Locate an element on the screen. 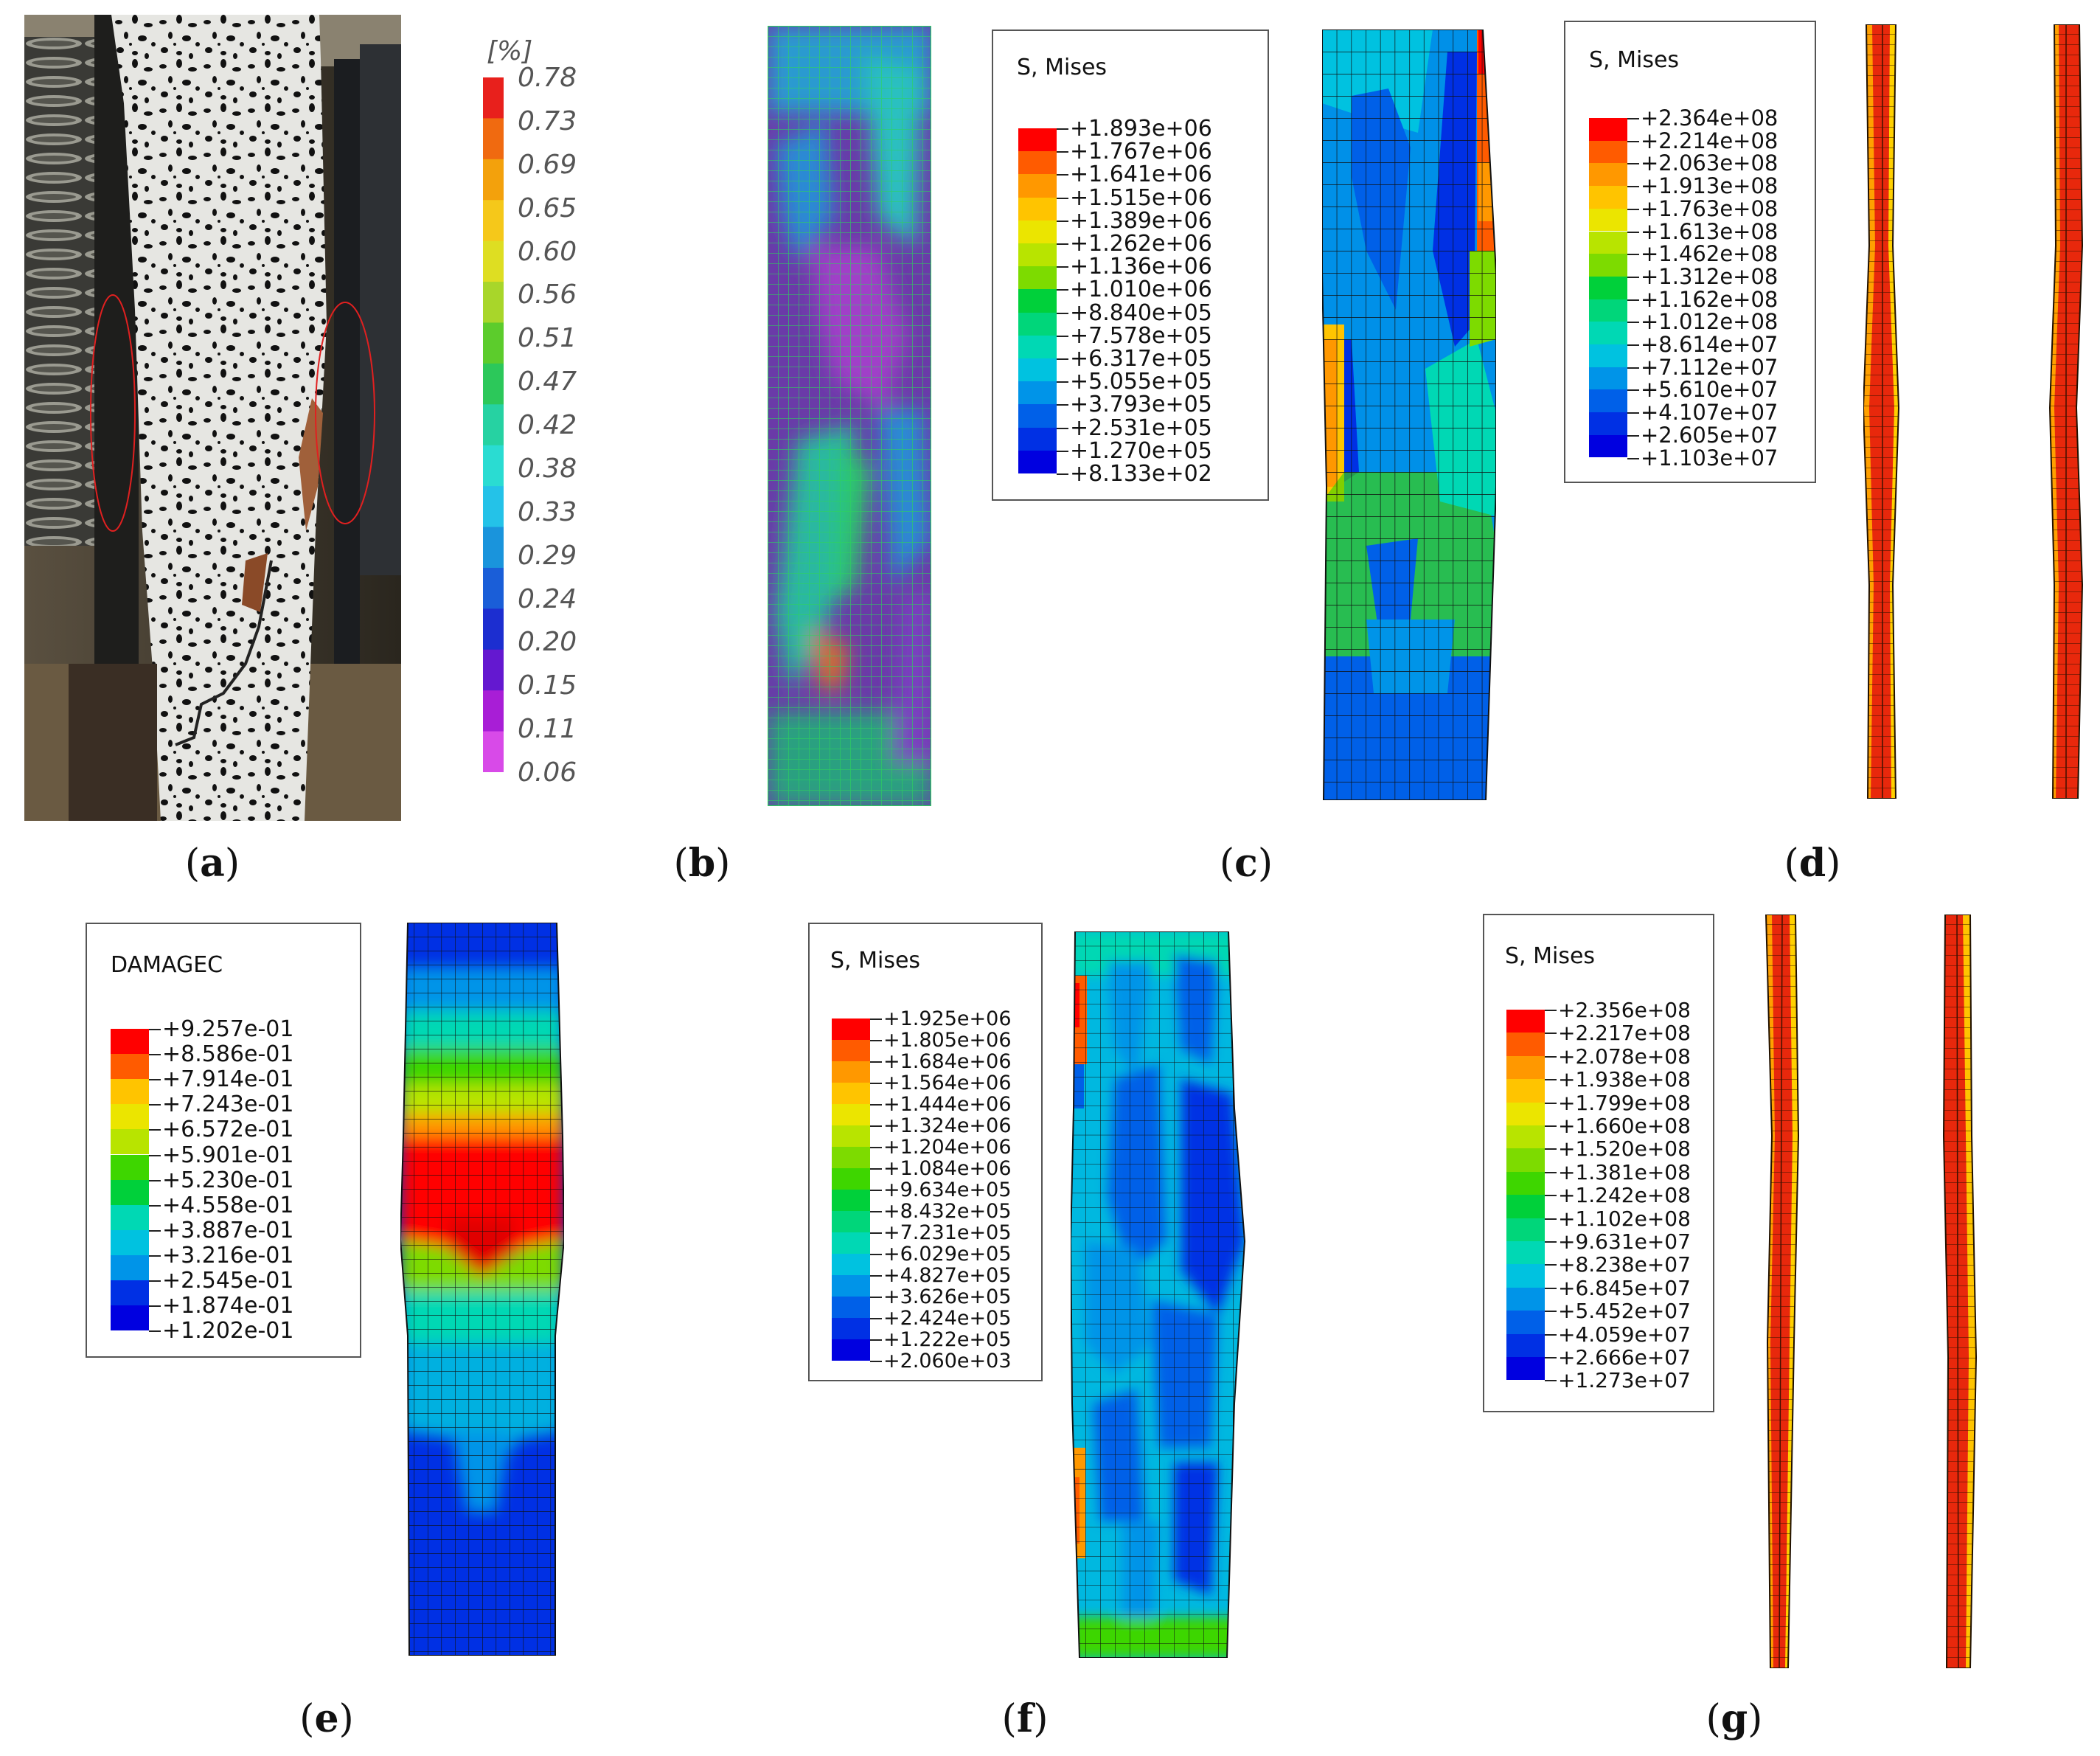 The image size is (2100, 1756). caption-g-letter: g is located at coordinates (1734, 1719).